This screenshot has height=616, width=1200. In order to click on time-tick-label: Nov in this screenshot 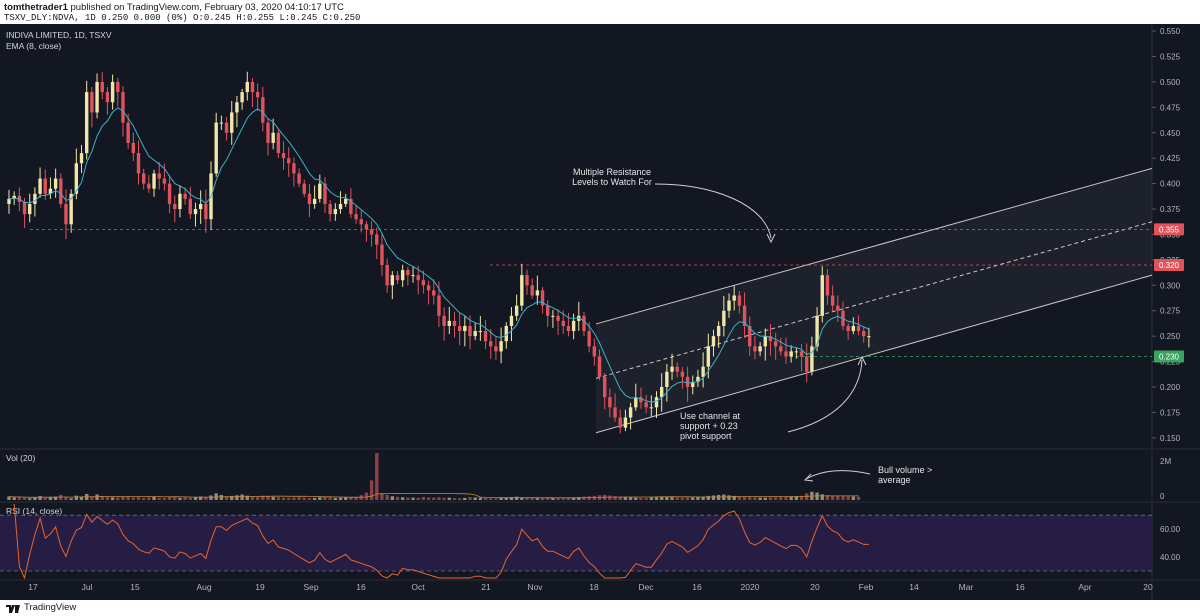, I will do `click(535, 587)`.